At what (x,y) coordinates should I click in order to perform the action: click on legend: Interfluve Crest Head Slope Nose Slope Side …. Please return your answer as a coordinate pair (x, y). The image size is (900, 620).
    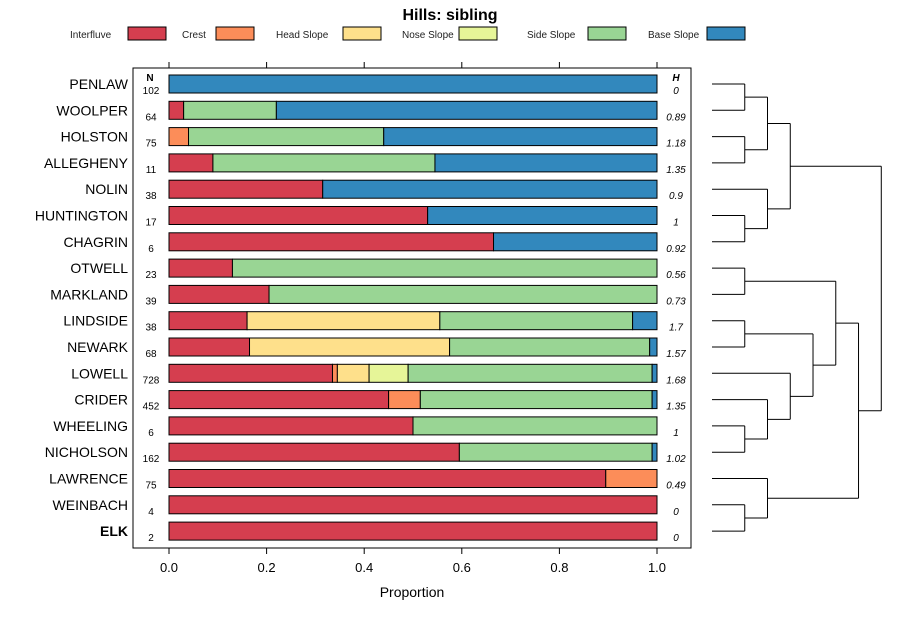
    Looking at the image, I should click on (408, 33).